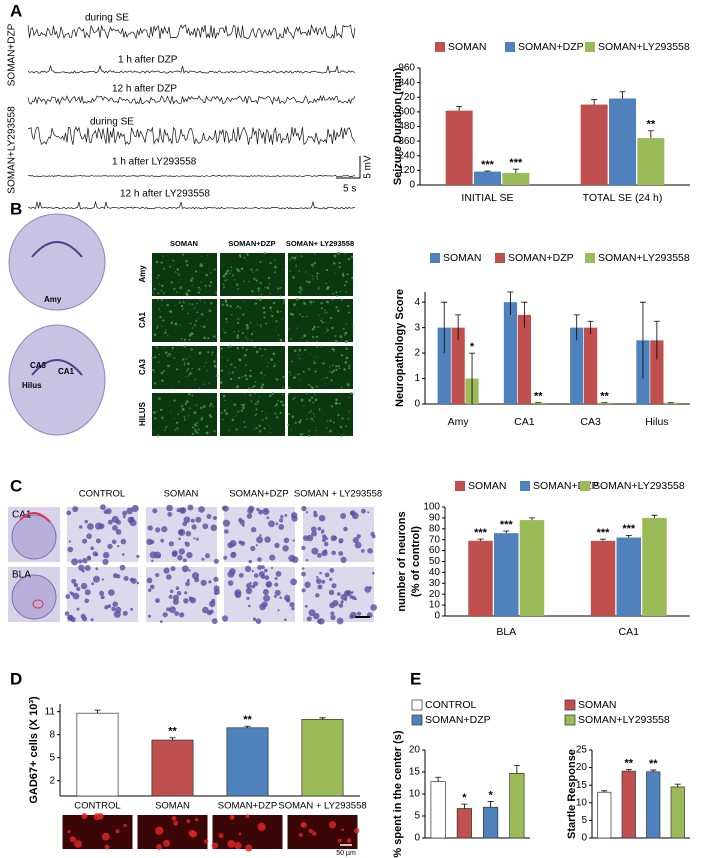 This screenshot has height=858, width=704. What do you see at coordinates (172, 806) in the screenshot?
I see `x-tick-label: SOMAN` at bounding box center [172, 806].